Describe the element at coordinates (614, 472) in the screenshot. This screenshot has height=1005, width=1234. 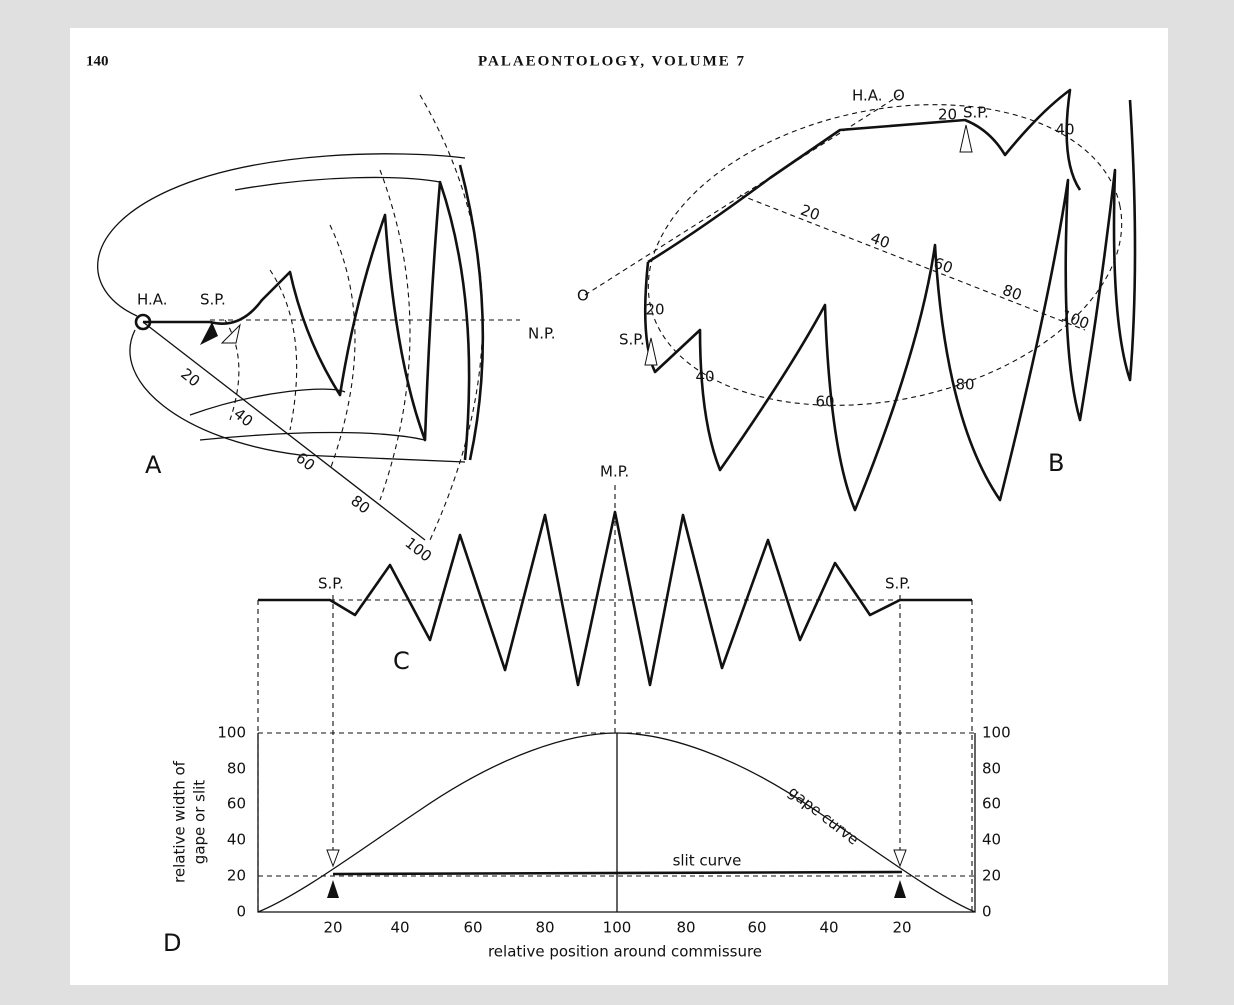
I see `label: M.P.` at that location.